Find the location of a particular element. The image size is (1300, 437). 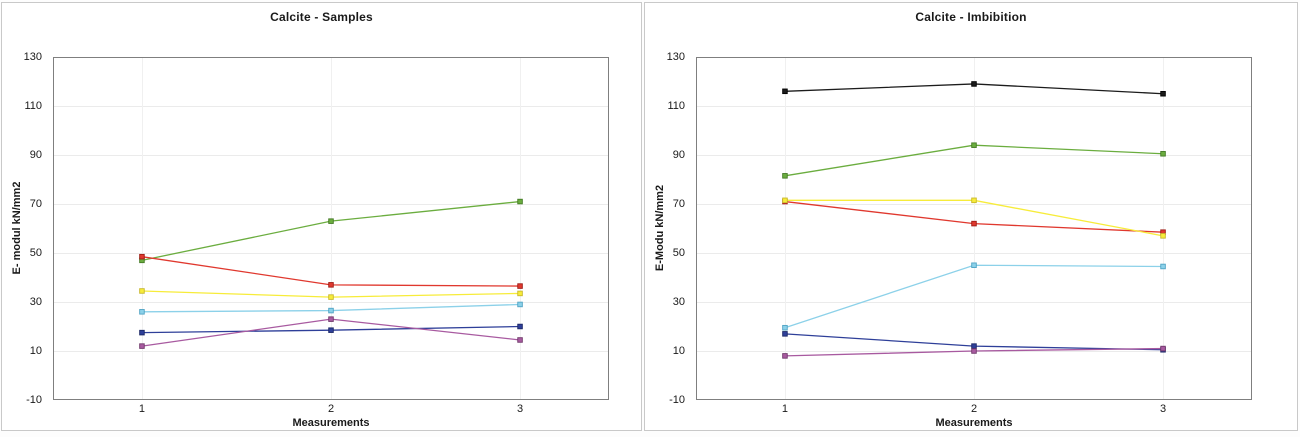

chart-title: Calcite - Samples is located at coordinates (321, 17).